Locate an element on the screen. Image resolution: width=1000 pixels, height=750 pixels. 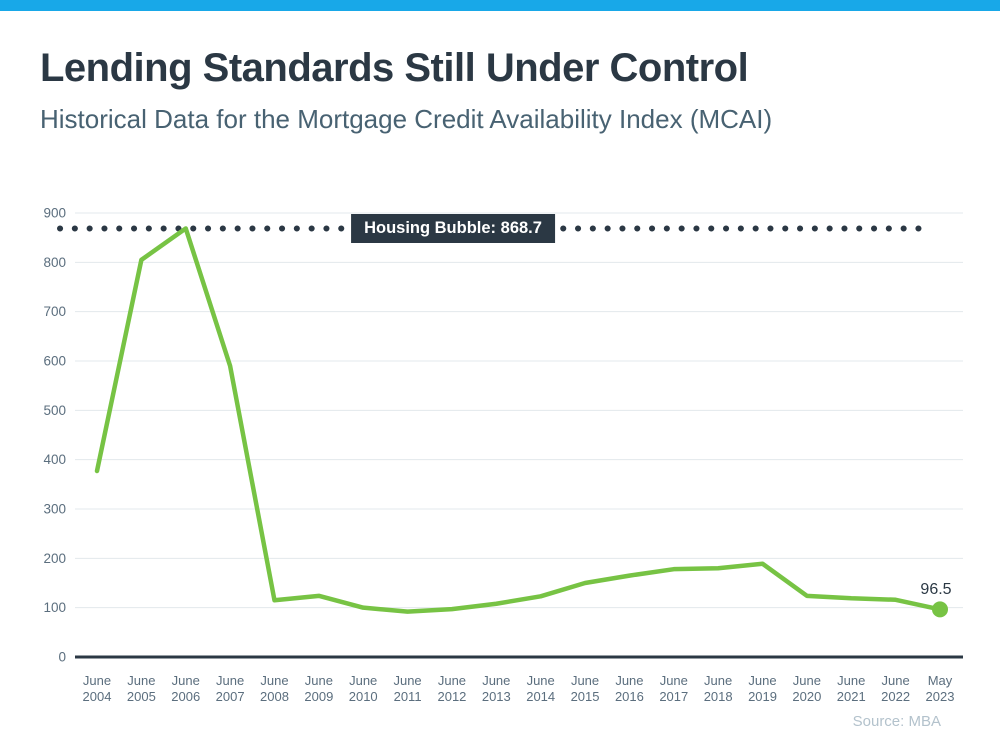
x-axis-tick-label: June 2007 is located at coordinates (230, 688).